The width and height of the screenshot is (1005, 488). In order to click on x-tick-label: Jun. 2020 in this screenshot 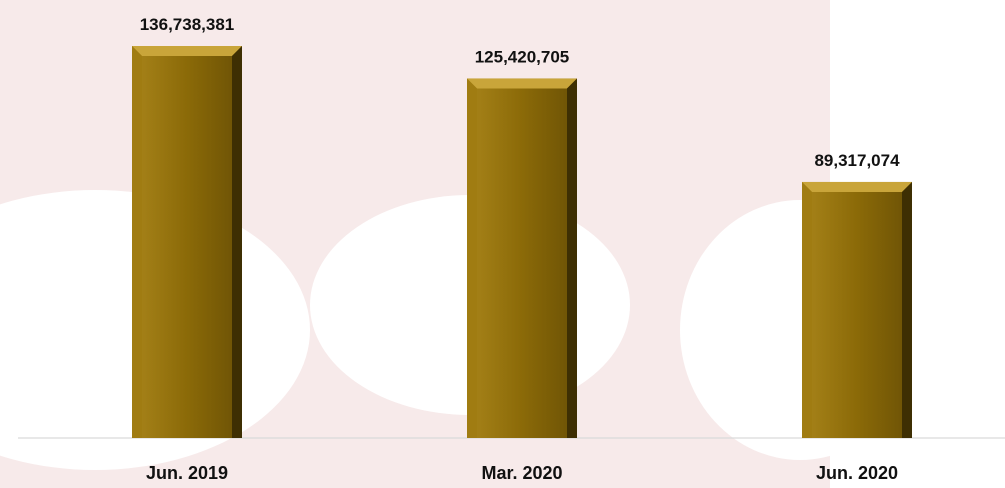, I will do `click(857, 473)`.